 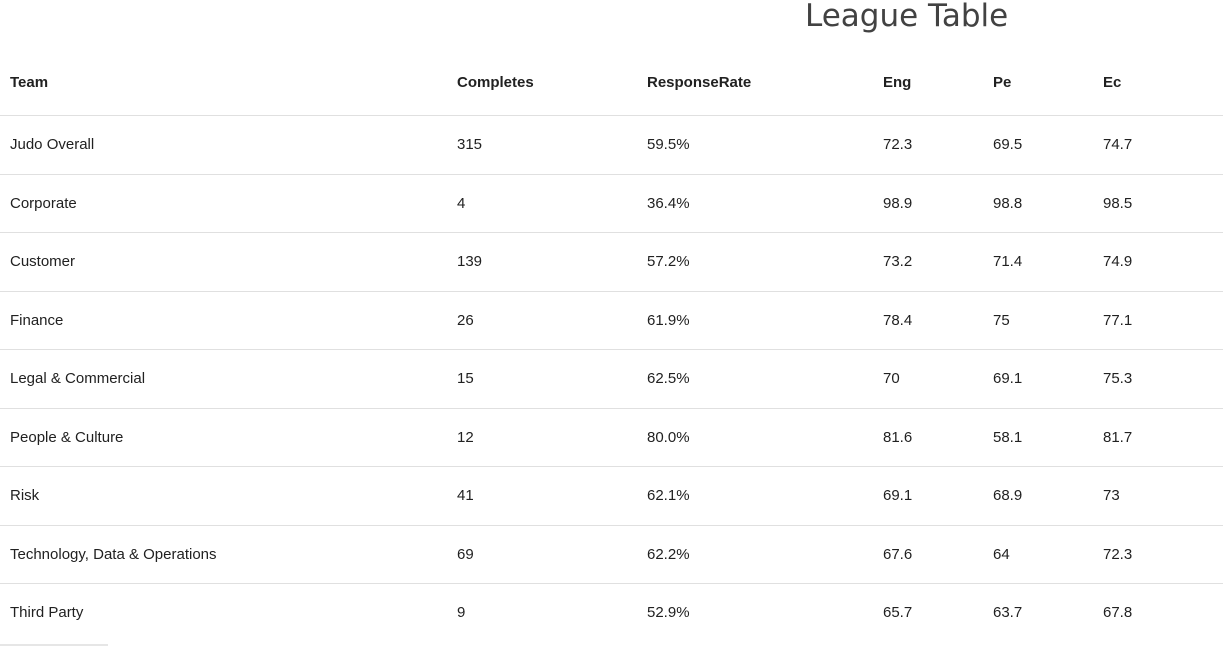 What do you see at coordinates (1038, 437) in the screenshot?
I see `cell-pe: 58.1` at bounding box center [1038, 437].